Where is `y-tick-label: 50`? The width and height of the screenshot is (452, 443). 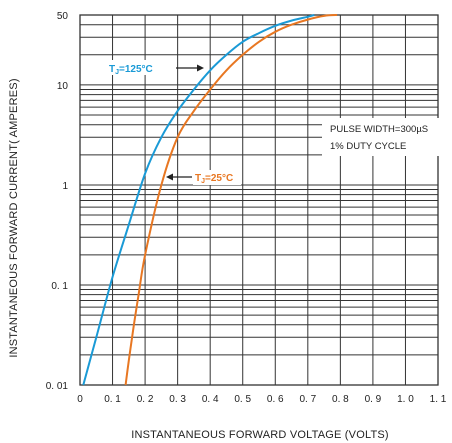
y-tick-label: 50 is located at coordinates (63, 16).